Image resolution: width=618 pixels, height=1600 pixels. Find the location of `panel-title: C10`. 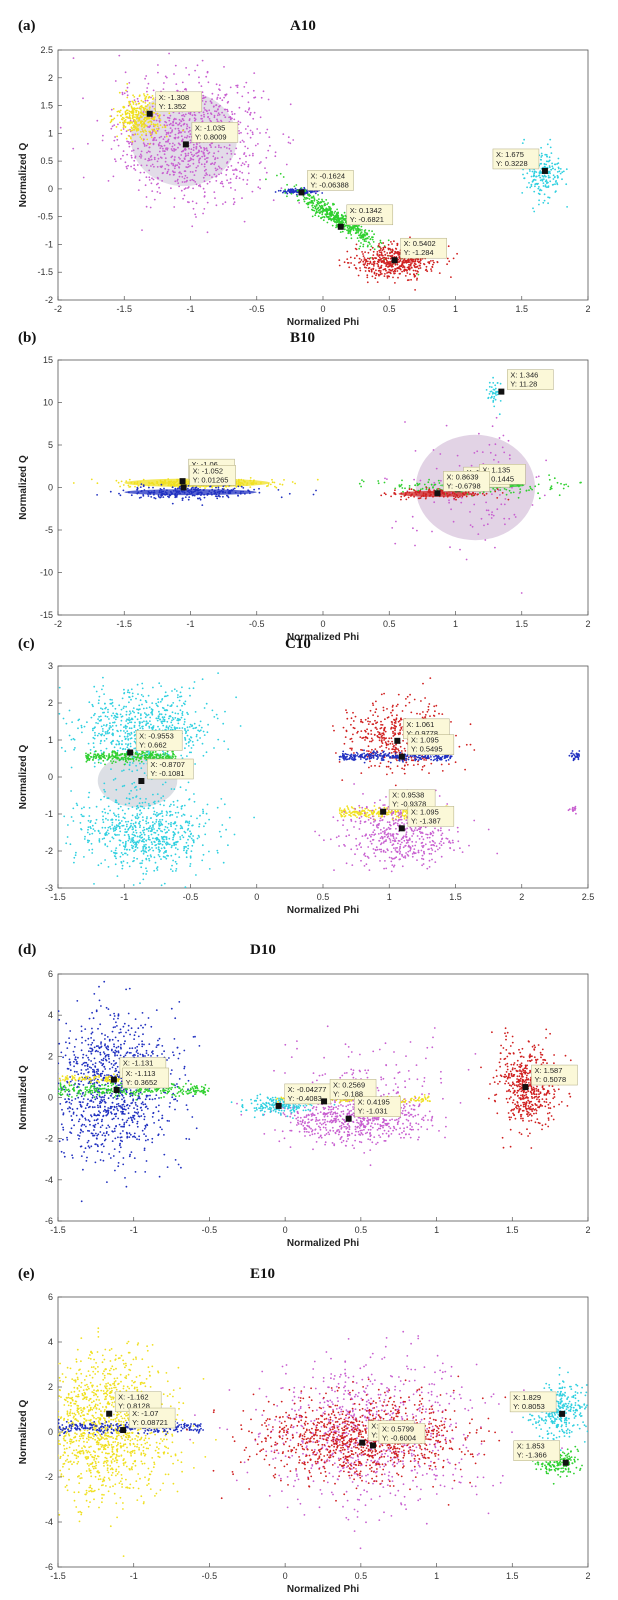

panel-title: C10 is located at coordinates (298, 644).